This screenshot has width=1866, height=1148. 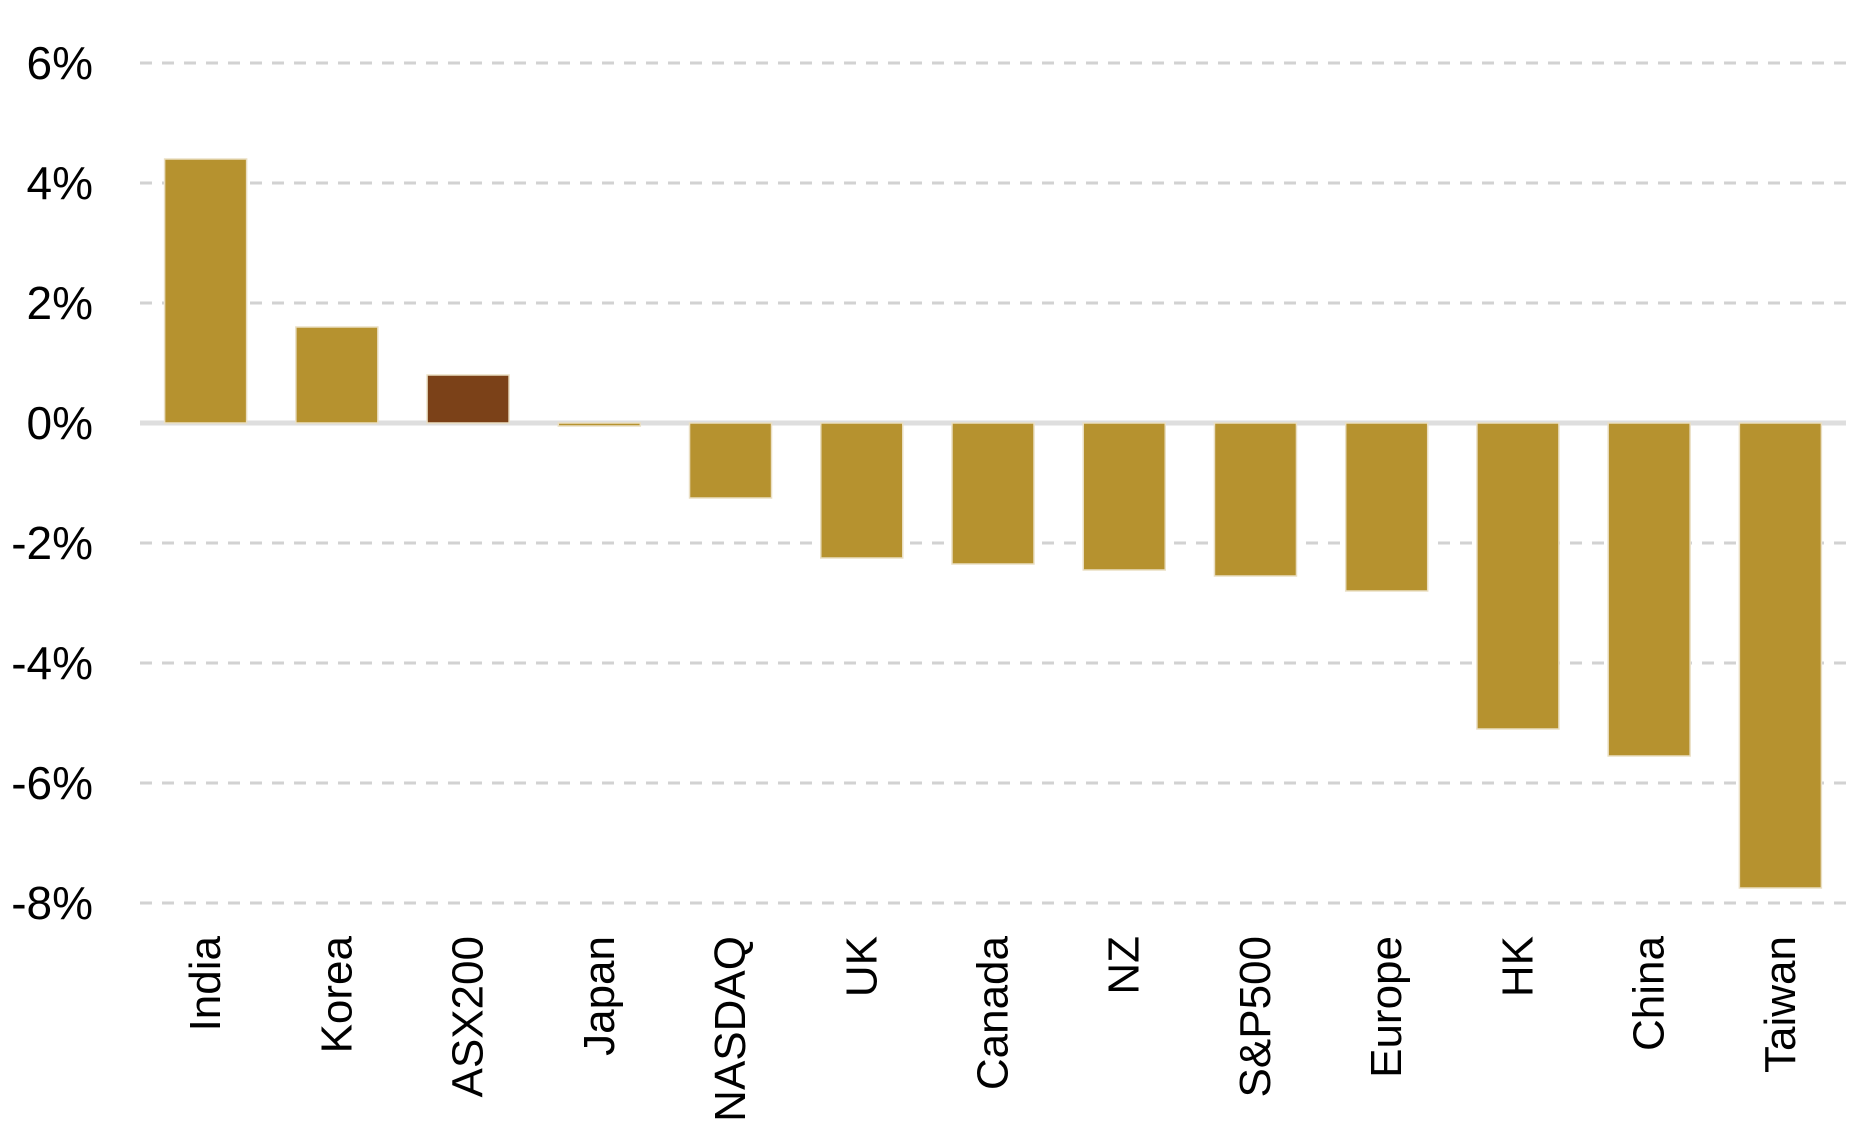 I want to click on y-axis-tick-label: 4%, so click(x=60, y=183).